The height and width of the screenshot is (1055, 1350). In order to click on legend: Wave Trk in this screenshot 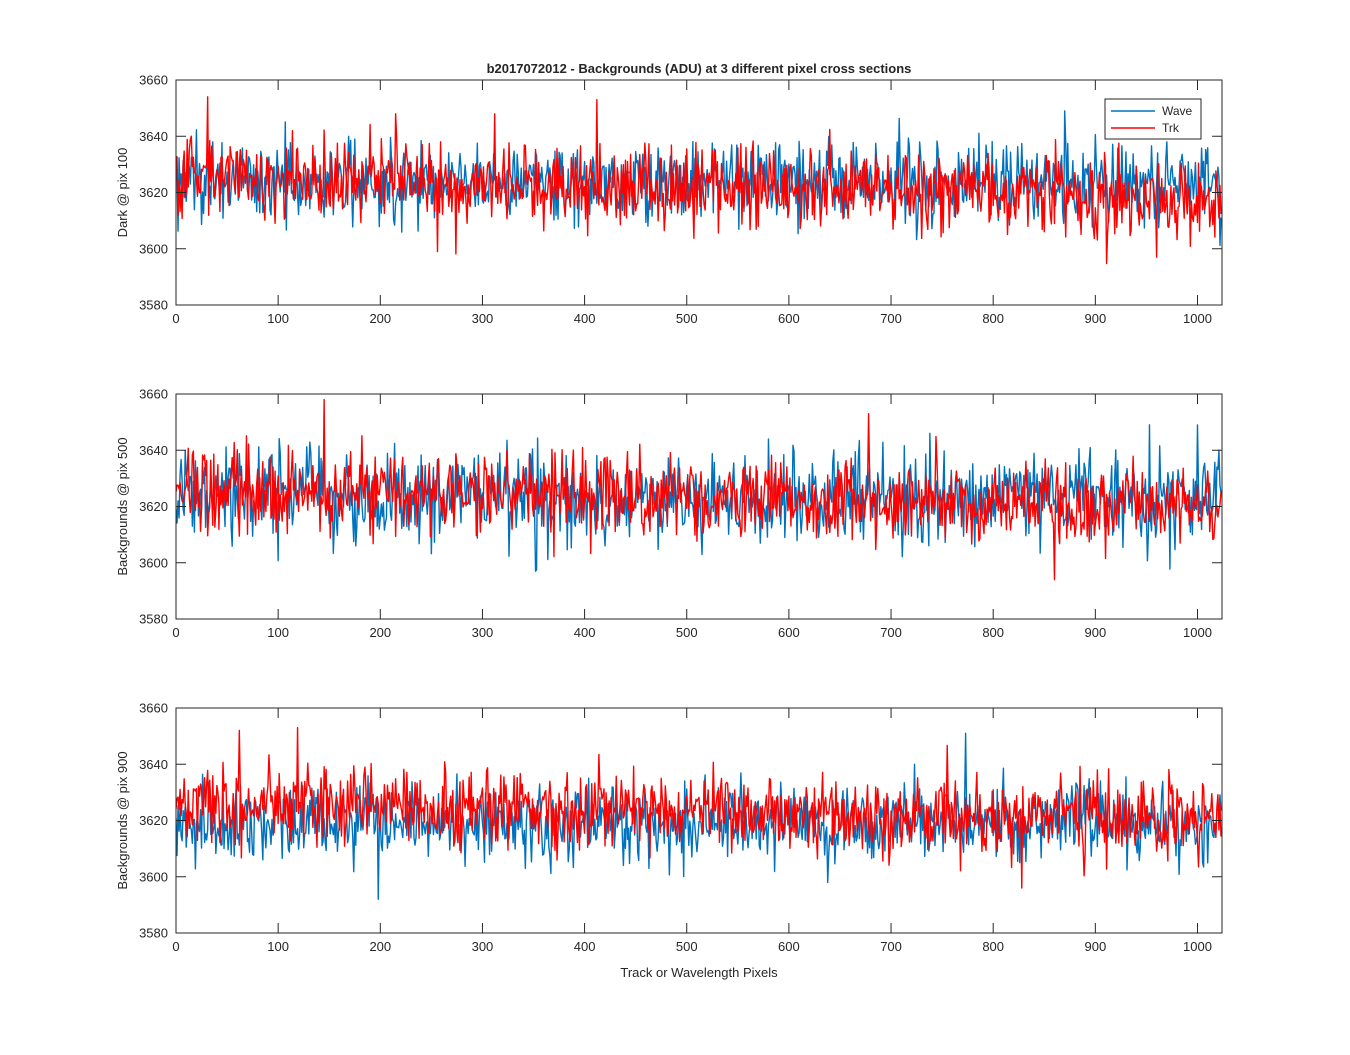, I will do `click(1153, 119)`.